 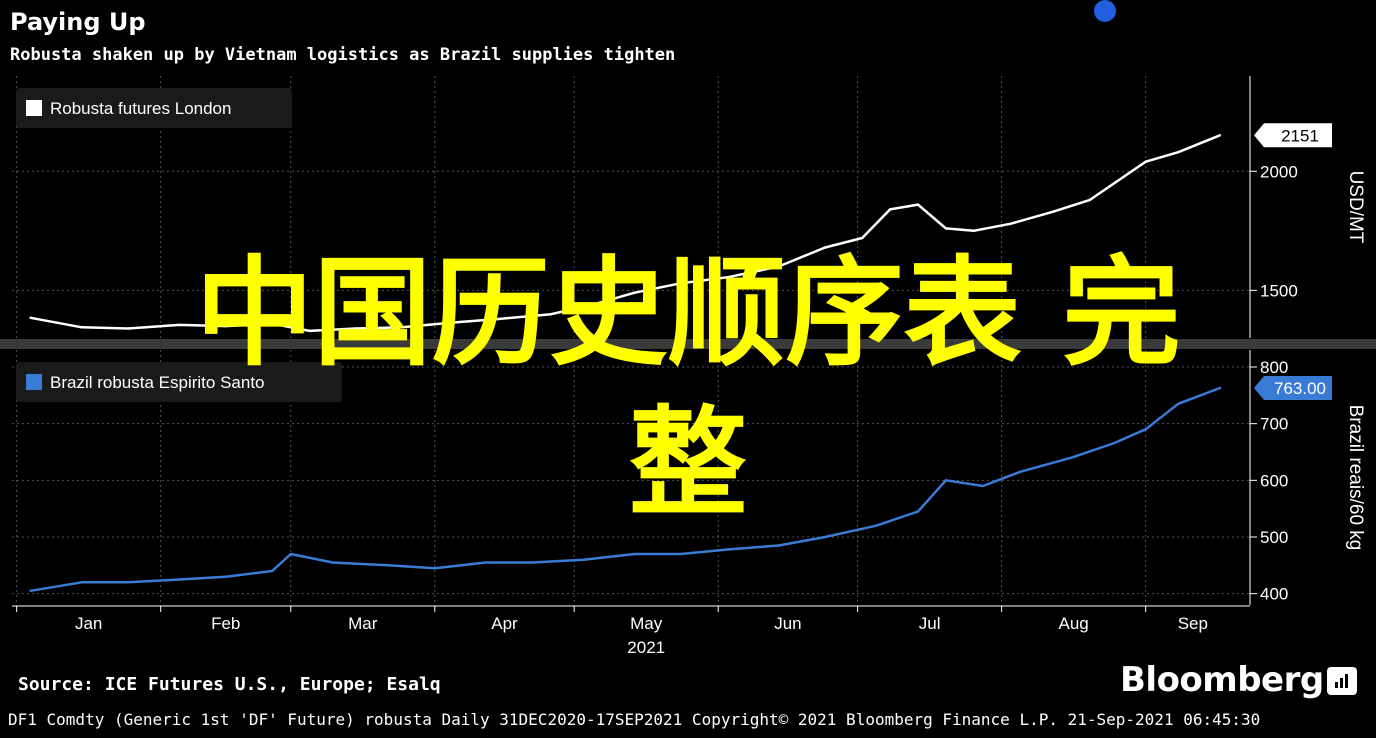 I want to click on y-tick-label: 700, so click(x=1274, y=424).